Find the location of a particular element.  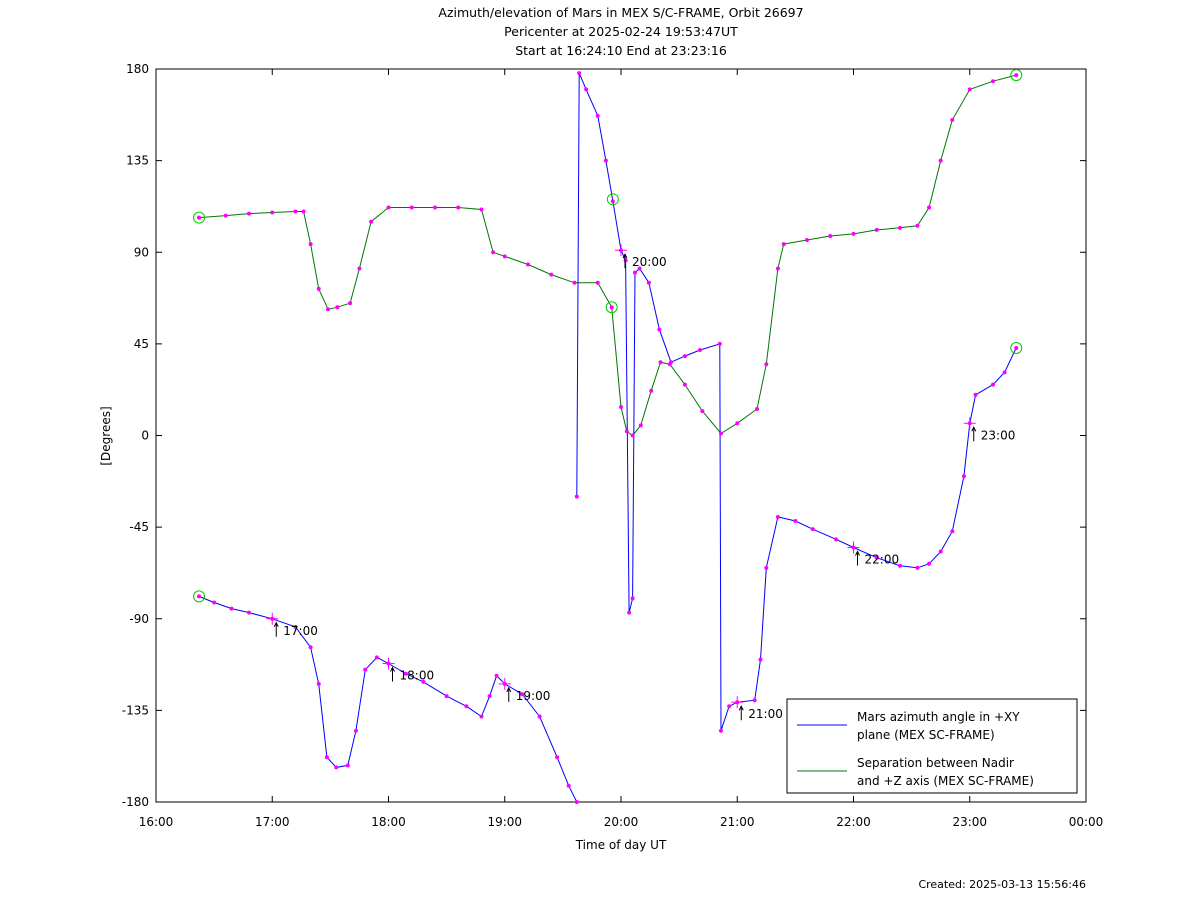

y-tick-label: 45 is located at coordinates (141, 344).